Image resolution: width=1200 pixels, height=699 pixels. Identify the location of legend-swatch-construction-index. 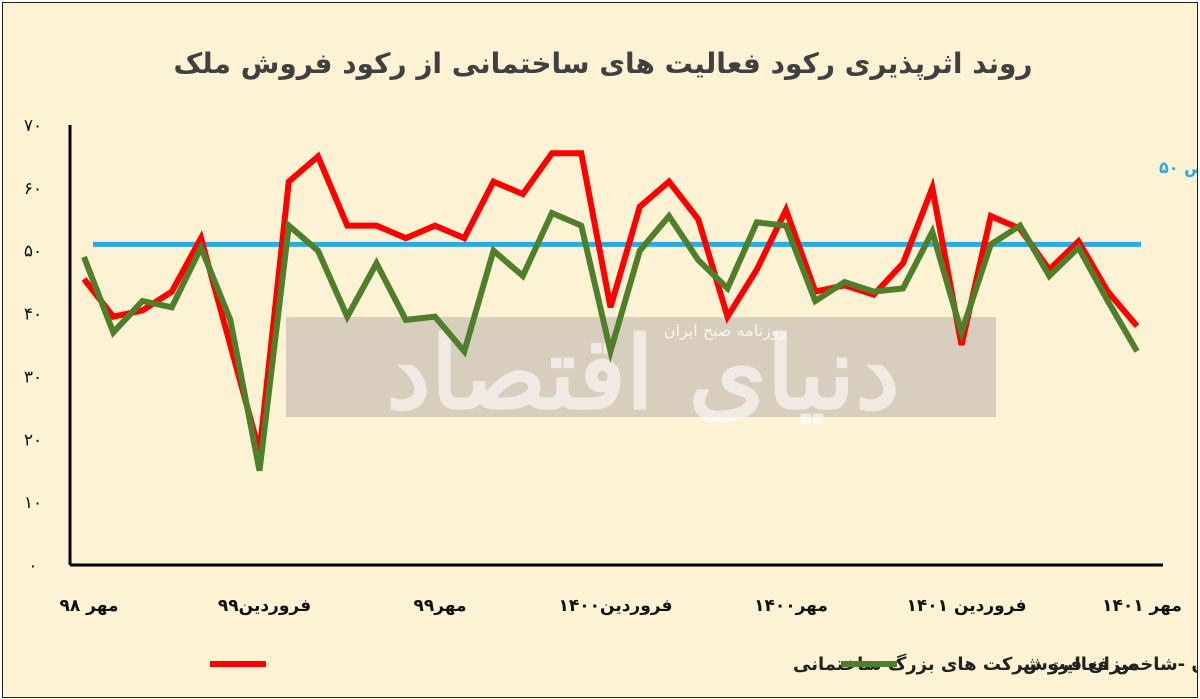
(238, 664).